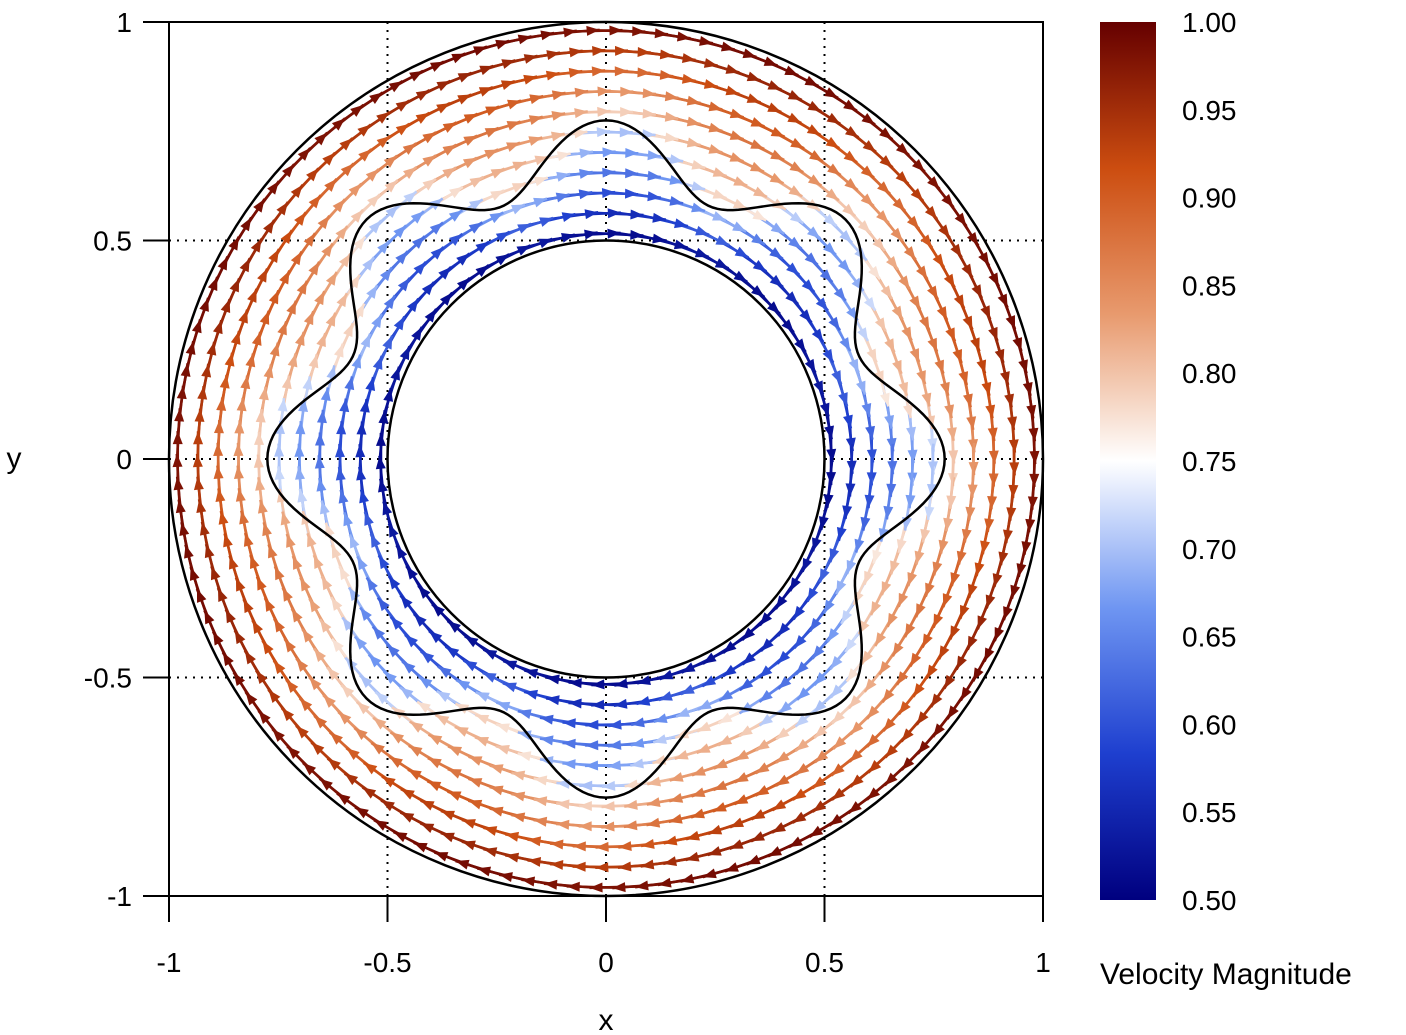 The width and height of the screenshot is (1406, 1035). What do you see at coordinates (119, 896) in the screenshot?
I see `y-tick-label: -1` at bounding box center [119, 896].